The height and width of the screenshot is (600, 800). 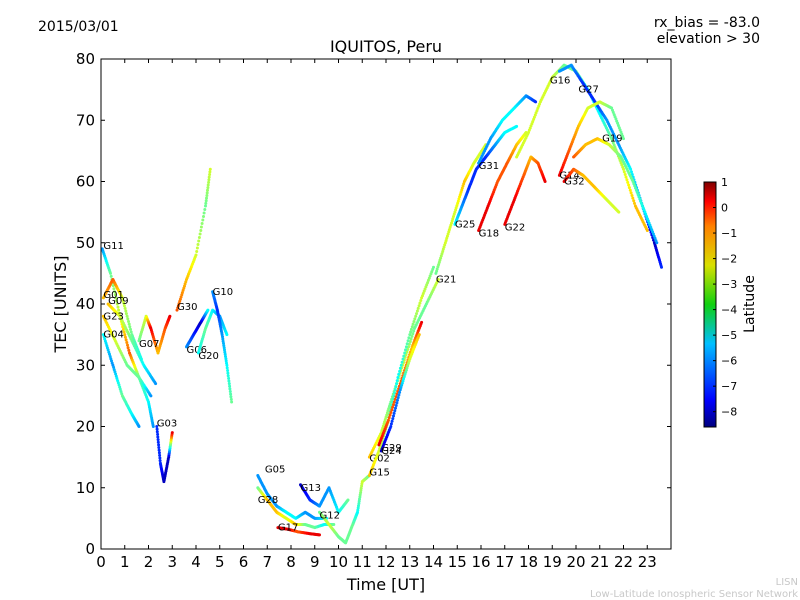 What do you see at coordinates (292, 492) in the screenshot?
I see `series-G05: G05` at bounding box center [292, 492].